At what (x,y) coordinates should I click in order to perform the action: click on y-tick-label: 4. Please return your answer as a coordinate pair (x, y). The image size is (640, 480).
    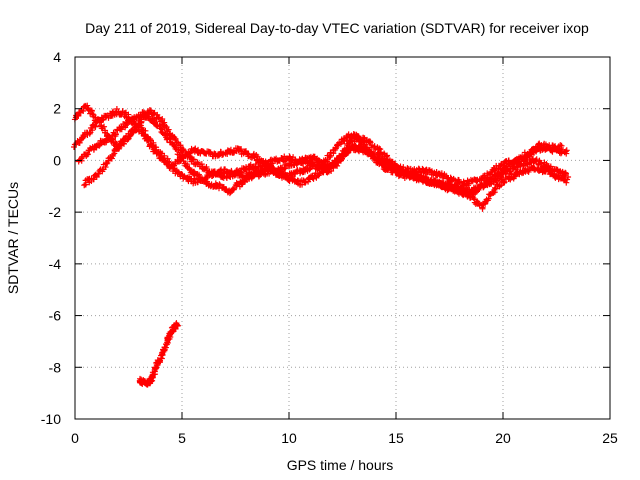
    Looking at the image, I should click on (57, 57).